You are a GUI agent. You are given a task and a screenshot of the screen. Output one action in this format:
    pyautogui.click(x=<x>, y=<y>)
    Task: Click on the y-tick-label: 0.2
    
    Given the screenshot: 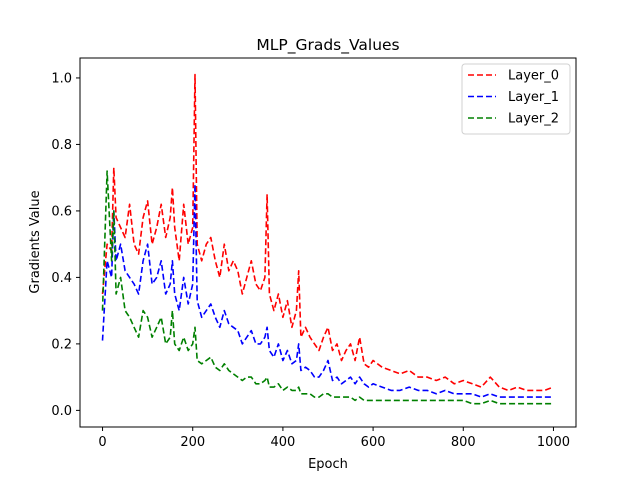 What is the action you would take?
    pyautogui.click(x=61, y=344)
    